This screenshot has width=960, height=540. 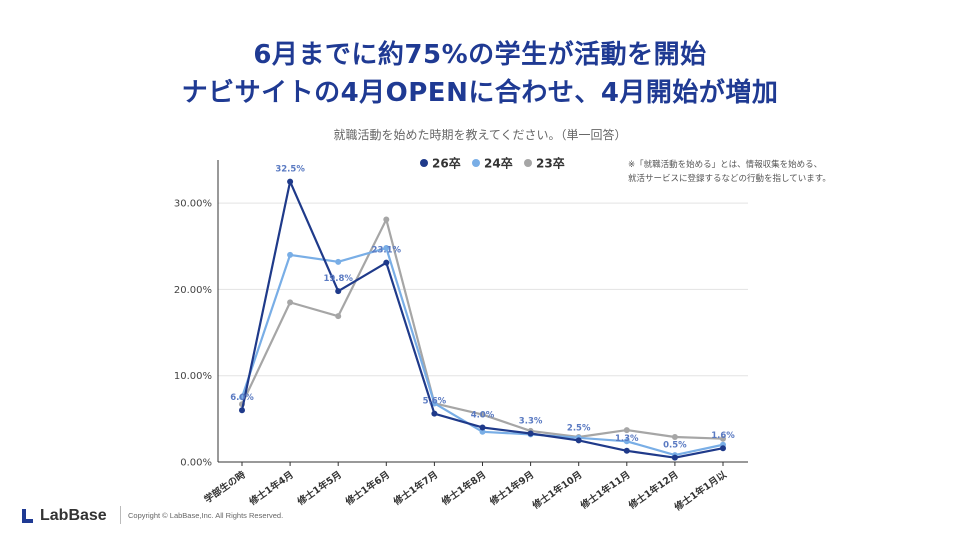 What do you see at coordinates (196, 463) in the screenshot?
I see `y-tick-label: 0.00%` at bounding box center [196, 463].